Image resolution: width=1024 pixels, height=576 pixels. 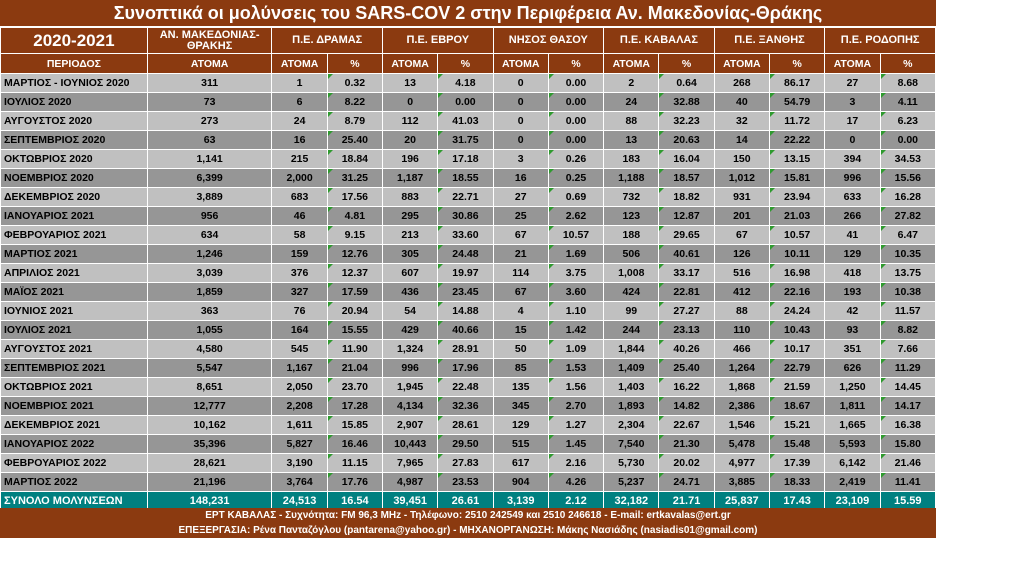 I want to click on people-cell: 1,546, so click(x=741, y=425).